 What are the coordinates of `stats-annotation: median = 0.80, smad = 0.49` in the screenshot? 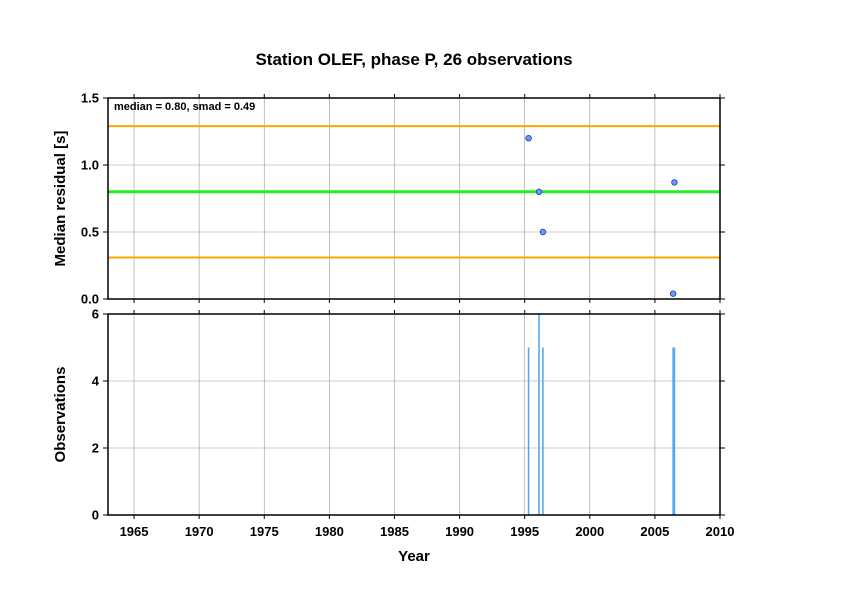 It's located at (184, 107).